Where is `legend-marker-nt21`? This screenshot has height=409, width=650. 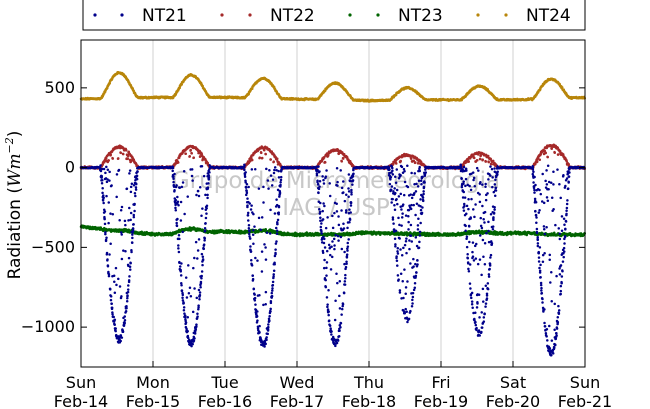 legend-marker-nt21 is located at coordinates (95, 15).